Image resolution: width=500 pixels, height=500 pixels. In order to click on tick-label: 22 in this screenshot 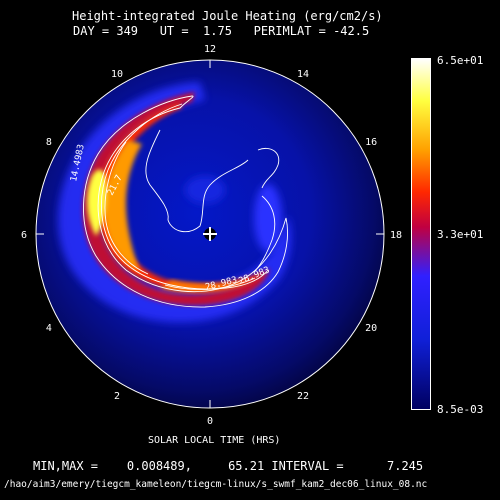, I will do `click(303, 396)`.